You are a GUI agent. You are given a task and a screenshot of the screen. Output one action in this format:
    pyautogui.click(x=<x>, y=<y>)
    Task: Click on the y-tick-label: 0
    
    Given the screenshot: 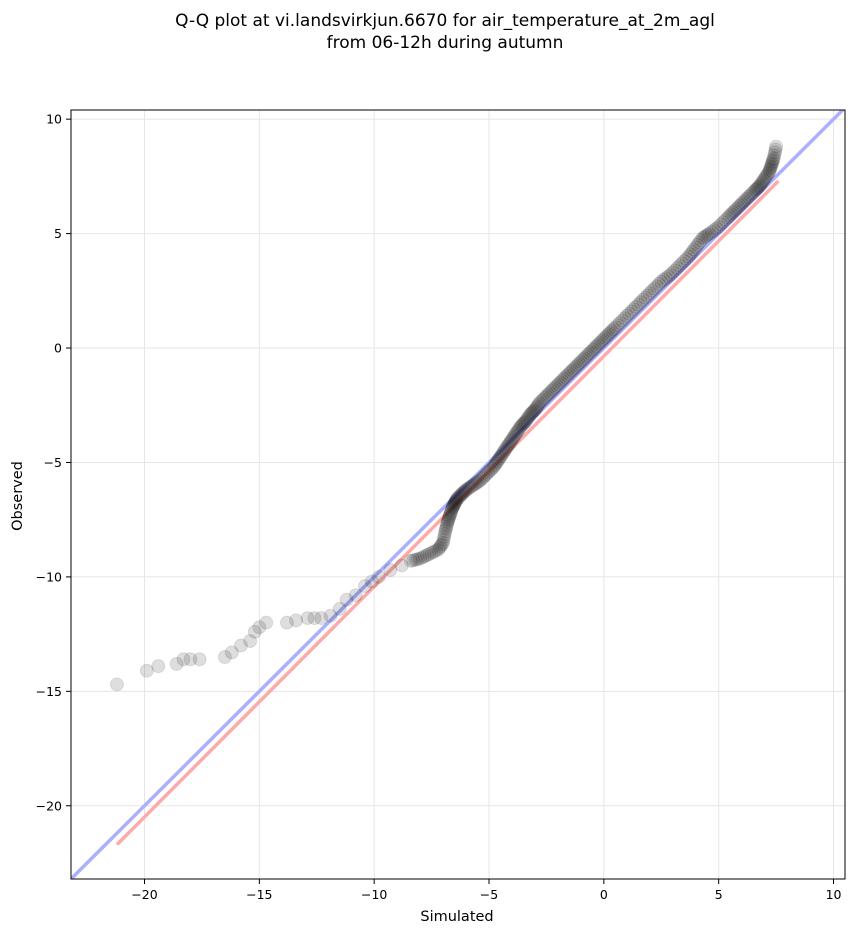 What is the action you would take?
    pyautogui.click(x=58, y=348)
    